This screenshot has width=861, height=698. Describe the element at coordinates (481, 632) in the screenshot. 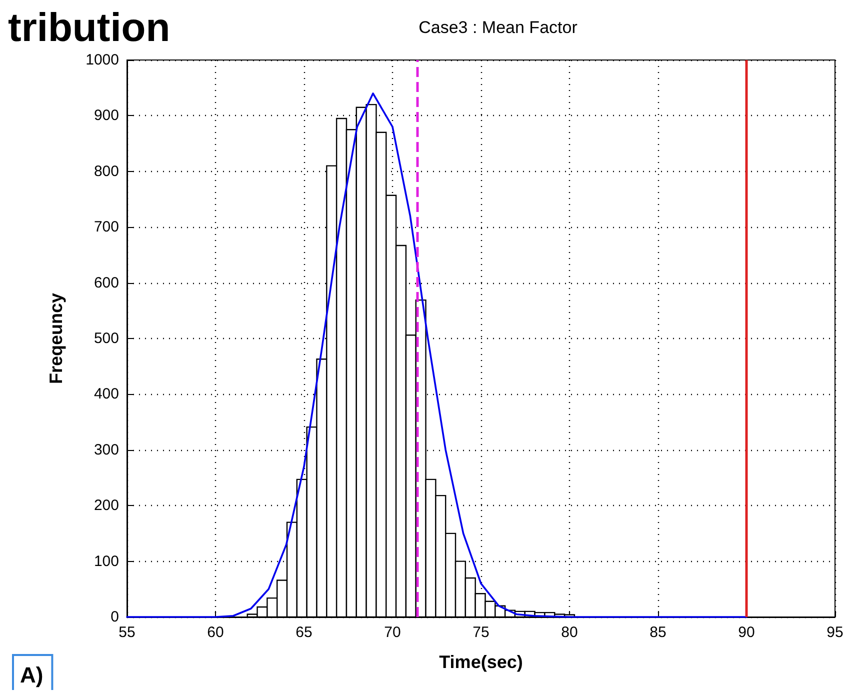

I see `x-tick-label: 75` at that location.